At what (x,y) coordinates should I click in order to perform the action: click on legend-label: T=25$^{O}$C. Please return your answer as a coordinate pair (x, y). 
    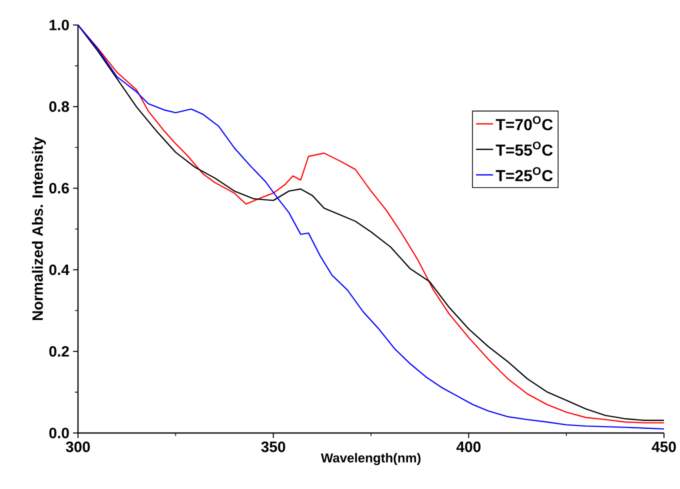
    Looking at the image, I should click on (524, 174).